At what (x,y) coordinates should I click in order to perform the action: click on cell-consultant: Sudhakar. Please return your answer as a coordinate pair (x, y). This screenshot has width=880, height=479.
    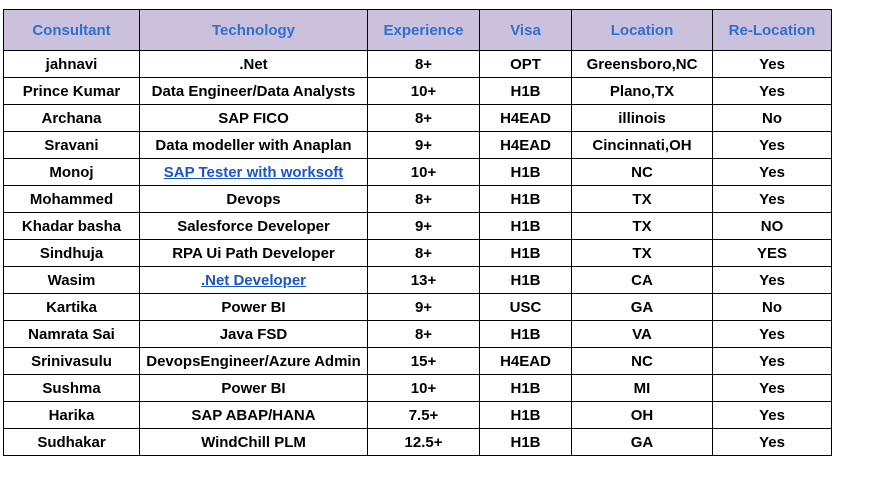
    Looking at the image, I should click on (71, 442).